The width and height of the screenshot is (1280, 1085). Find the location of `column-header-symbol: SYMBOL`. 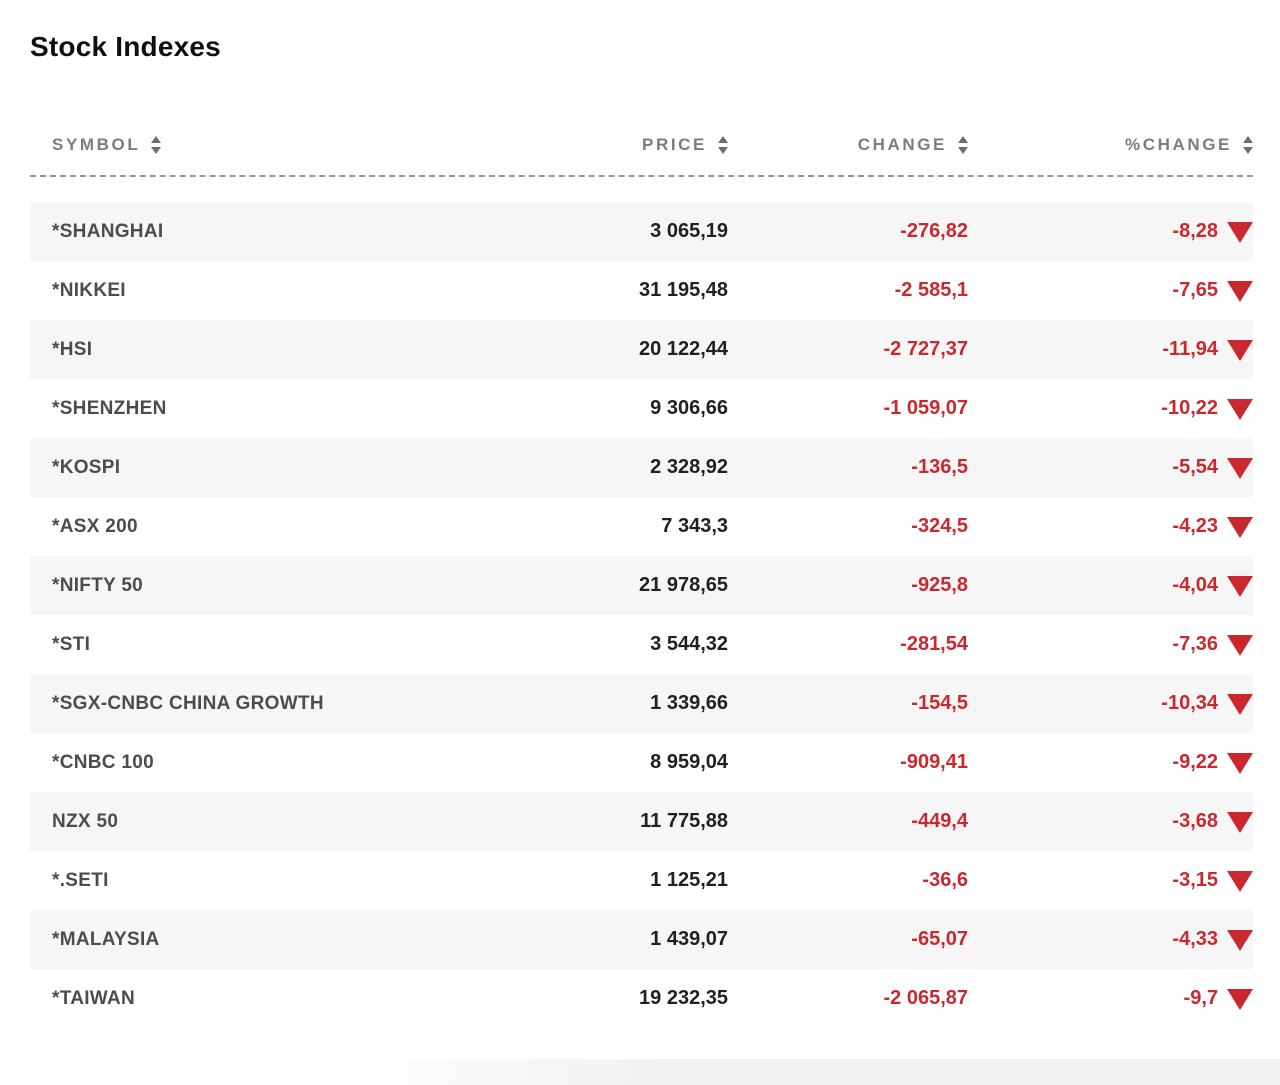

column-header-symbol: SYMBOL is located at coordinates (245, 145).